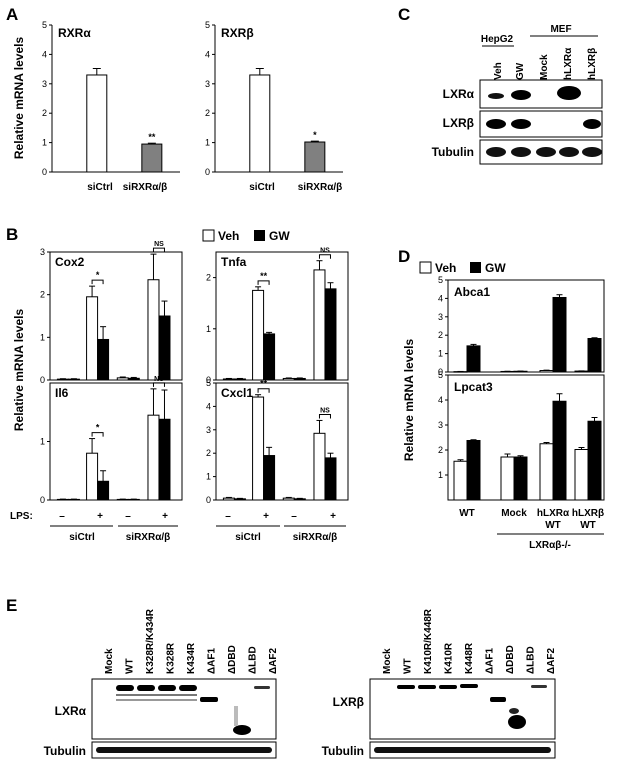 This screenshot has height=766, width=617. I want to click on legend-veh-label: Veh, so click(228, 236).